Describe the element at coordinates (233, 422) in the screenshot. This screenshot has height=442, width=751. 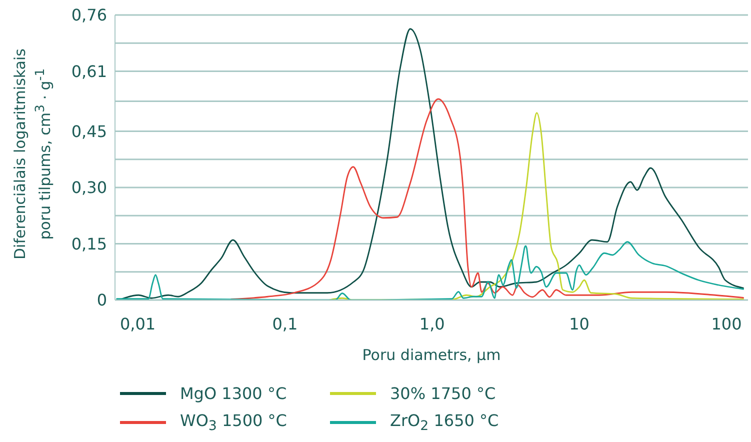
I see `legend-label: WO$_{3}$ 1500 °C` at that location.